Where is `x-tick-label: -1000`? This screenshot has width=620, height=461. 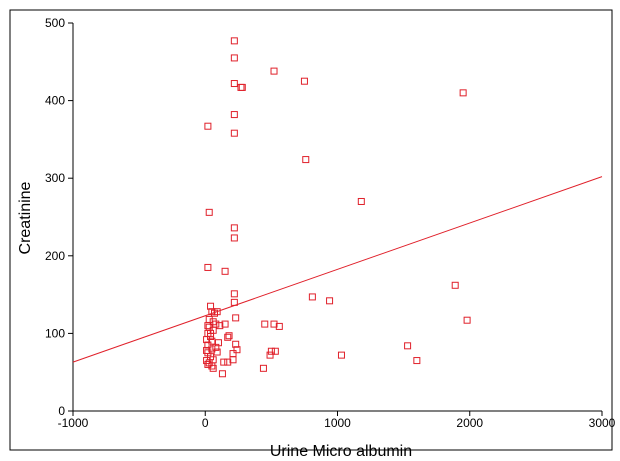
x-tick-label: -1000 is located at coordinates (73, 423).